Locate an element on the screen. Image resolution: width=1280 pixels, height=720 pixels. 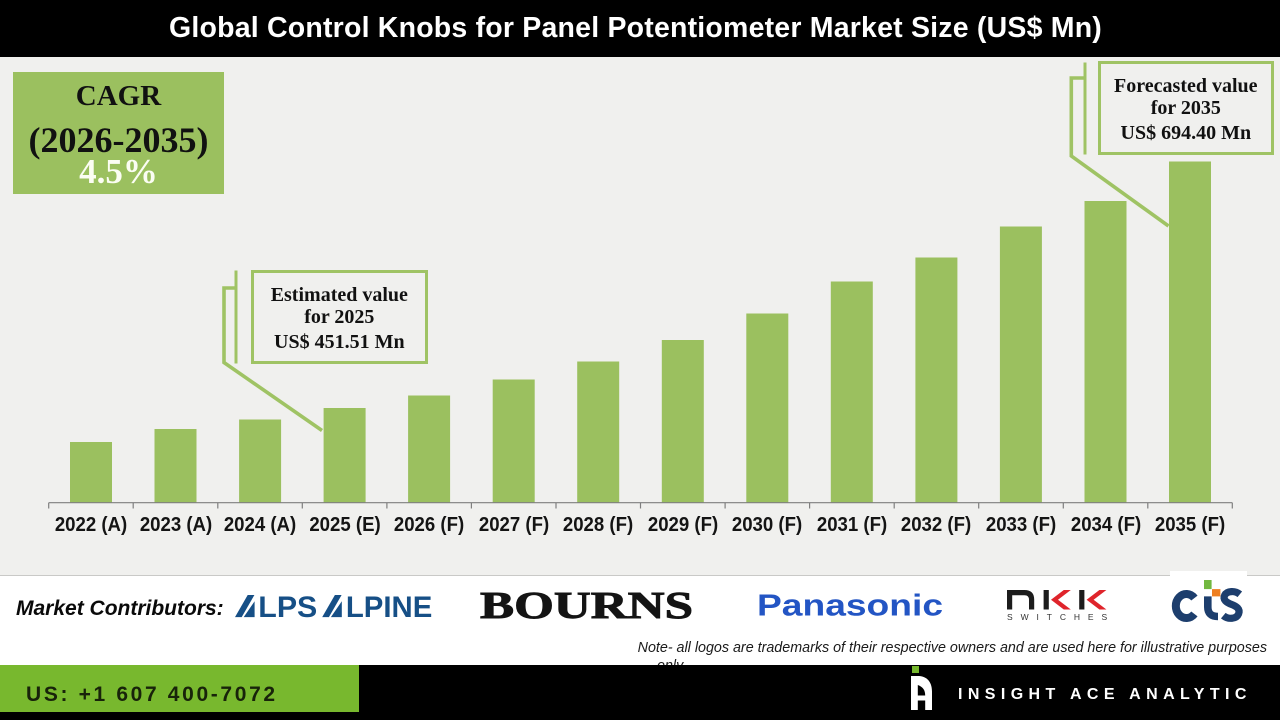
svg-text: BOURNS is located at coordinates (586, 605).